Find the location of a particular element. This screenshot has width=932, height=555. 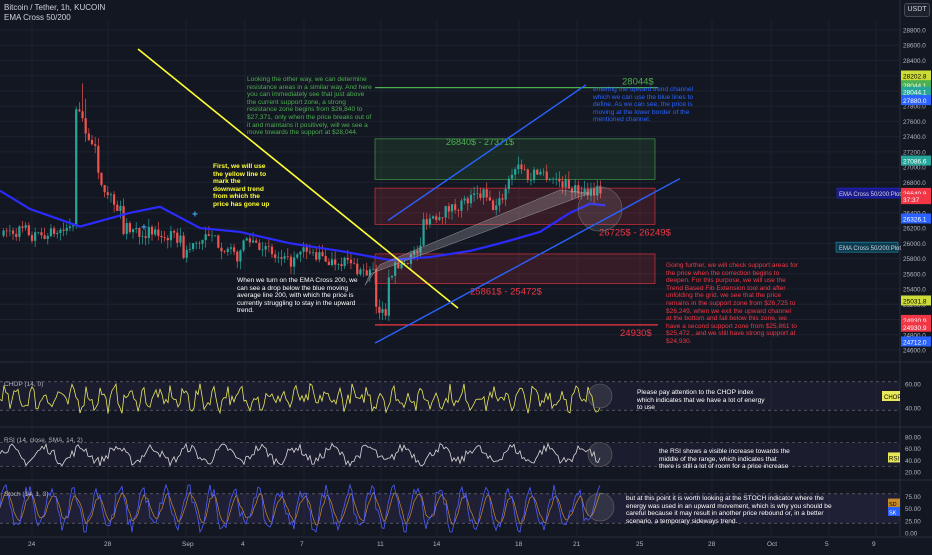

y-tick-label: 27400.0 is located at coordinates (914, 137).